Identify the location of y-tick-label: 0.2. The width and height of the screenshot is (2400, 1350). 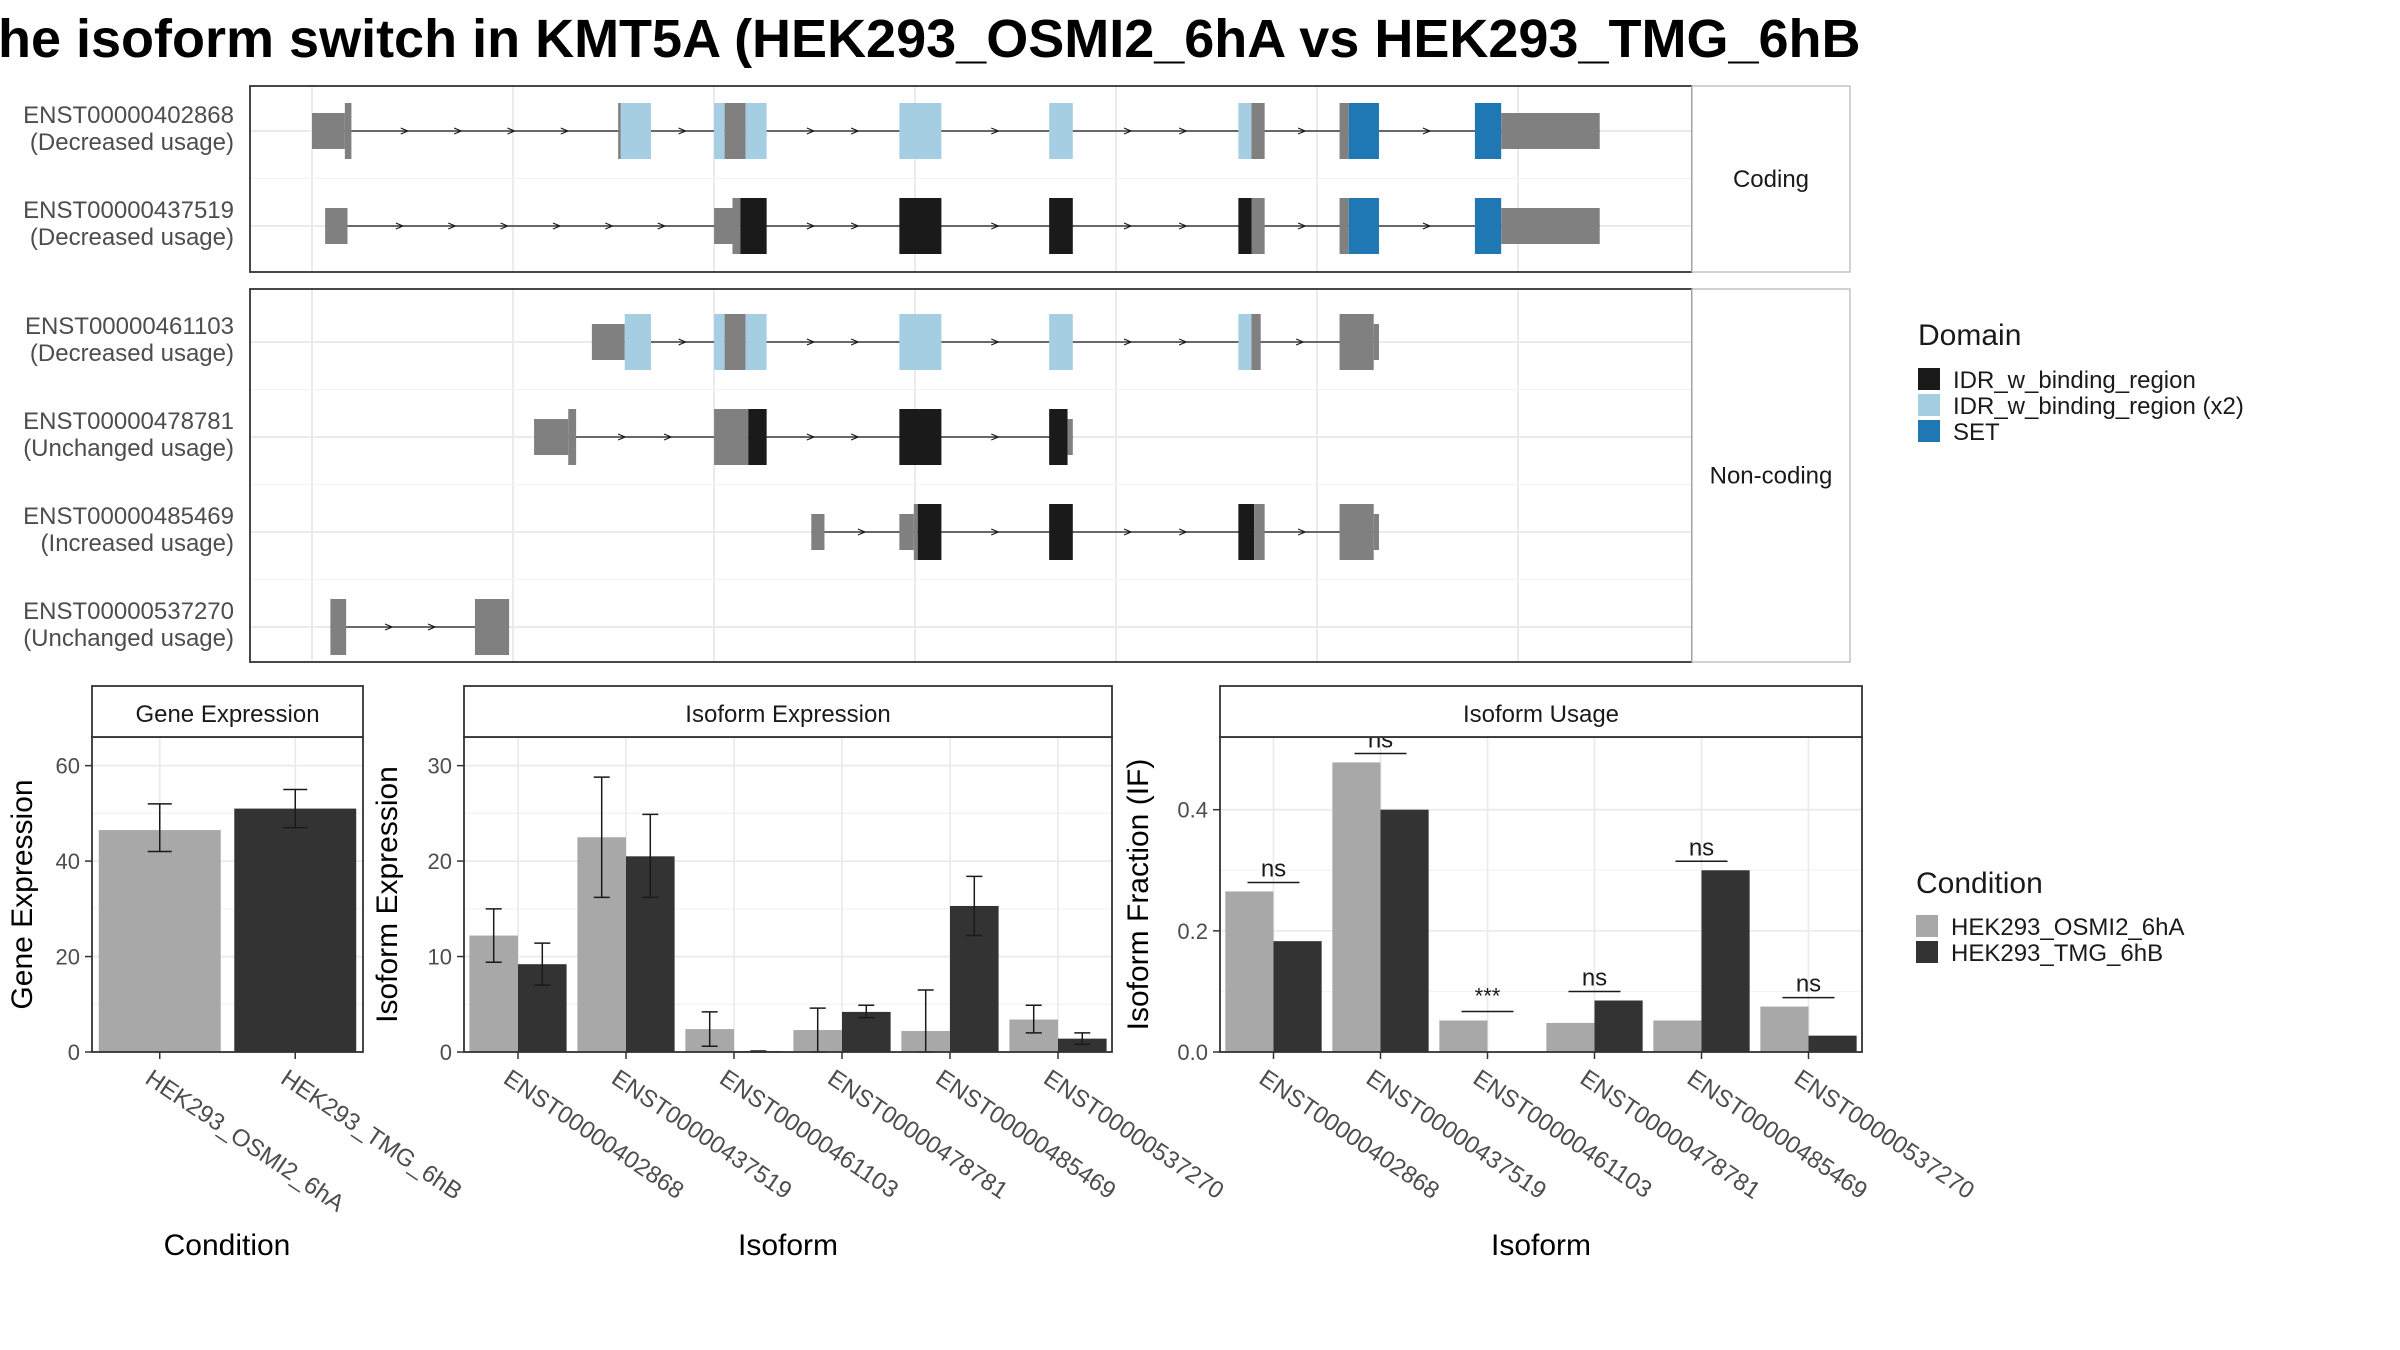
(1192, 931).